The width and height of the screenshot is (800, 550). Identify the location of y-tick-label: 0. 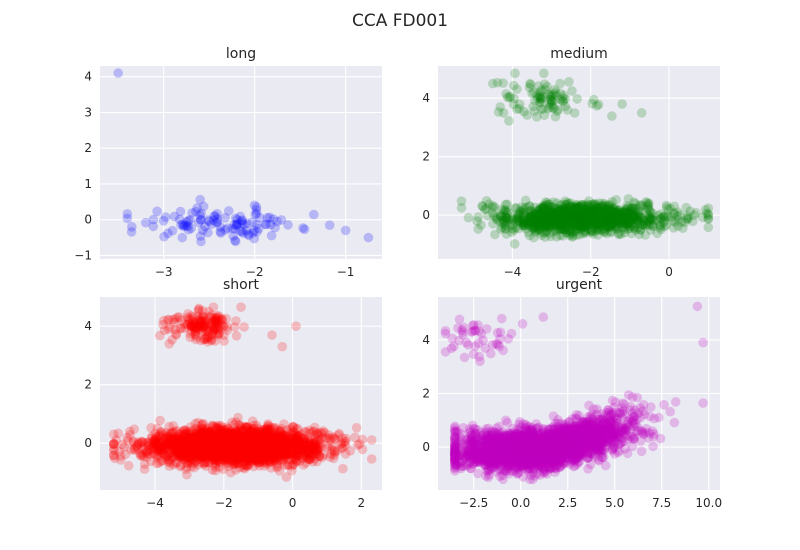
(88, 443).